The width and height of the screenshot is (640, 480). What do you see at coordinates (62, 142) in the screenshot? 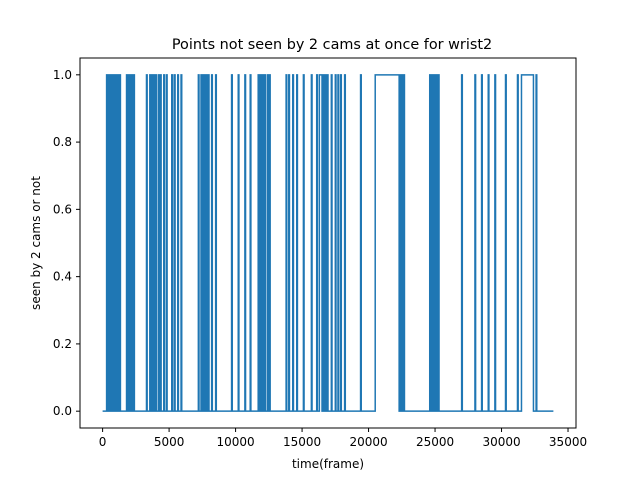
I see `y-tick-label: 0.8` at bounding box center [62, 142].